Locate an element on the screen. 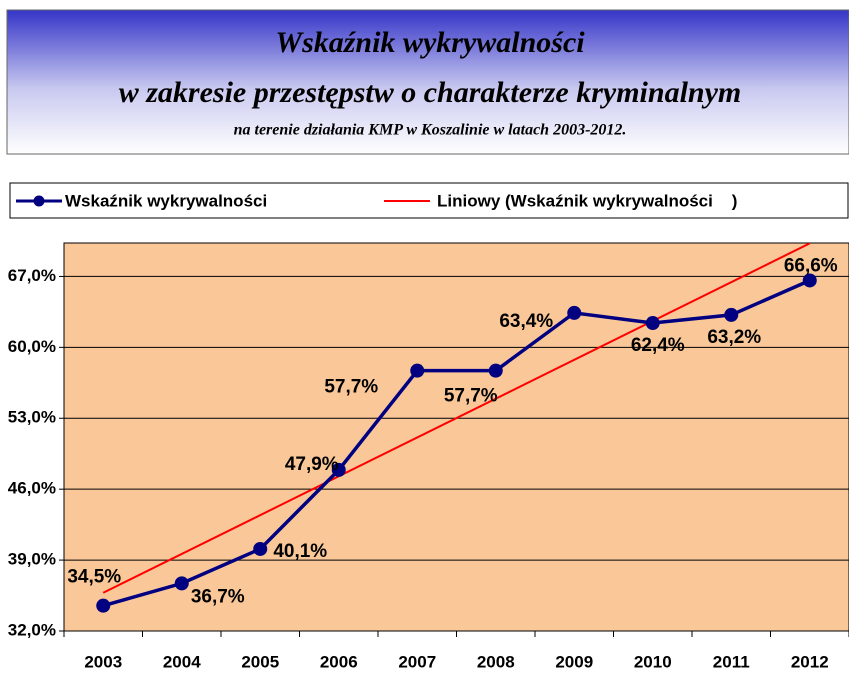 Image resolution: width=849 pixels, height=674 pixels. chart-title: Wskaźnik wykrywalności is located at coordinates (430, 42).